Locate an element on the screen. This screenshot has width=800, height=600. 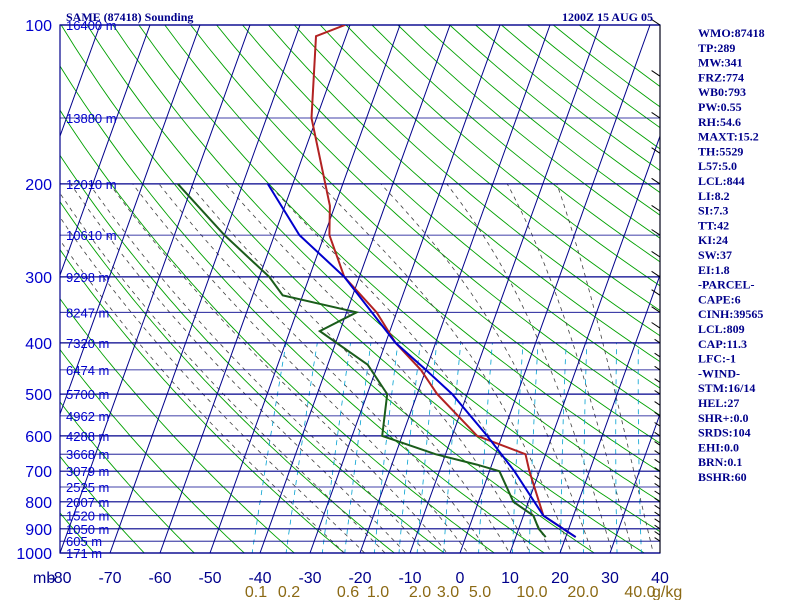
sounding-index: BRN:0.1 is located at coordinates (720, 462).